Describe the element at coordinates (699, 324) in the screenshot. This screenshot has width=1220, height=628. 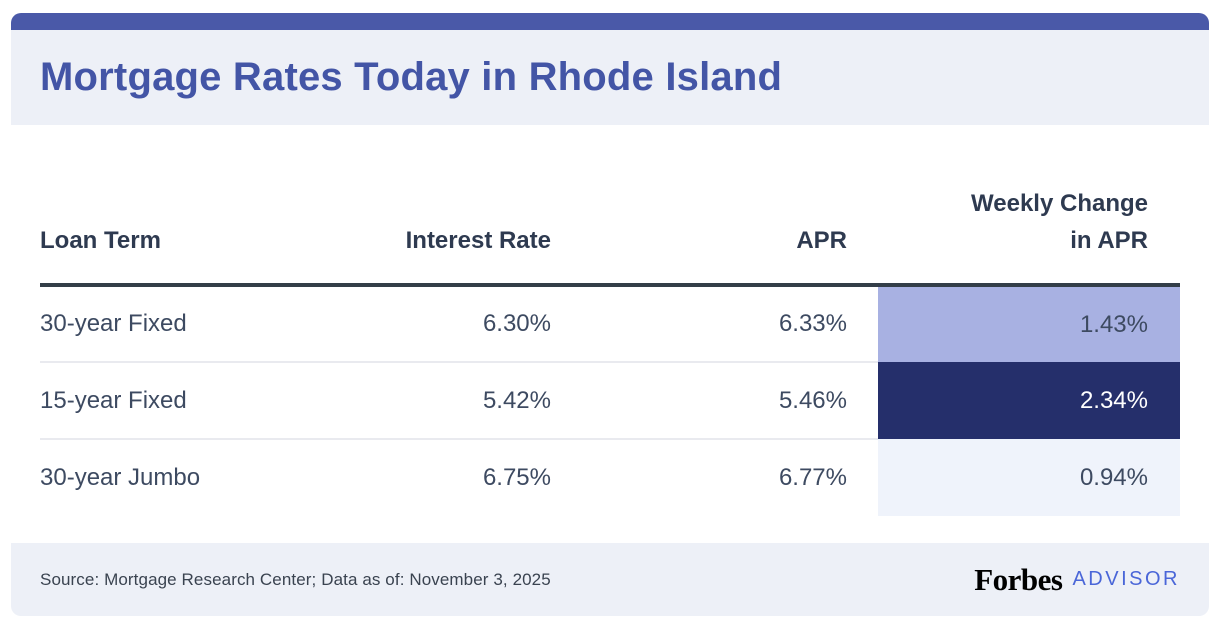
I see `apr-cell: 6.33%` at that location.